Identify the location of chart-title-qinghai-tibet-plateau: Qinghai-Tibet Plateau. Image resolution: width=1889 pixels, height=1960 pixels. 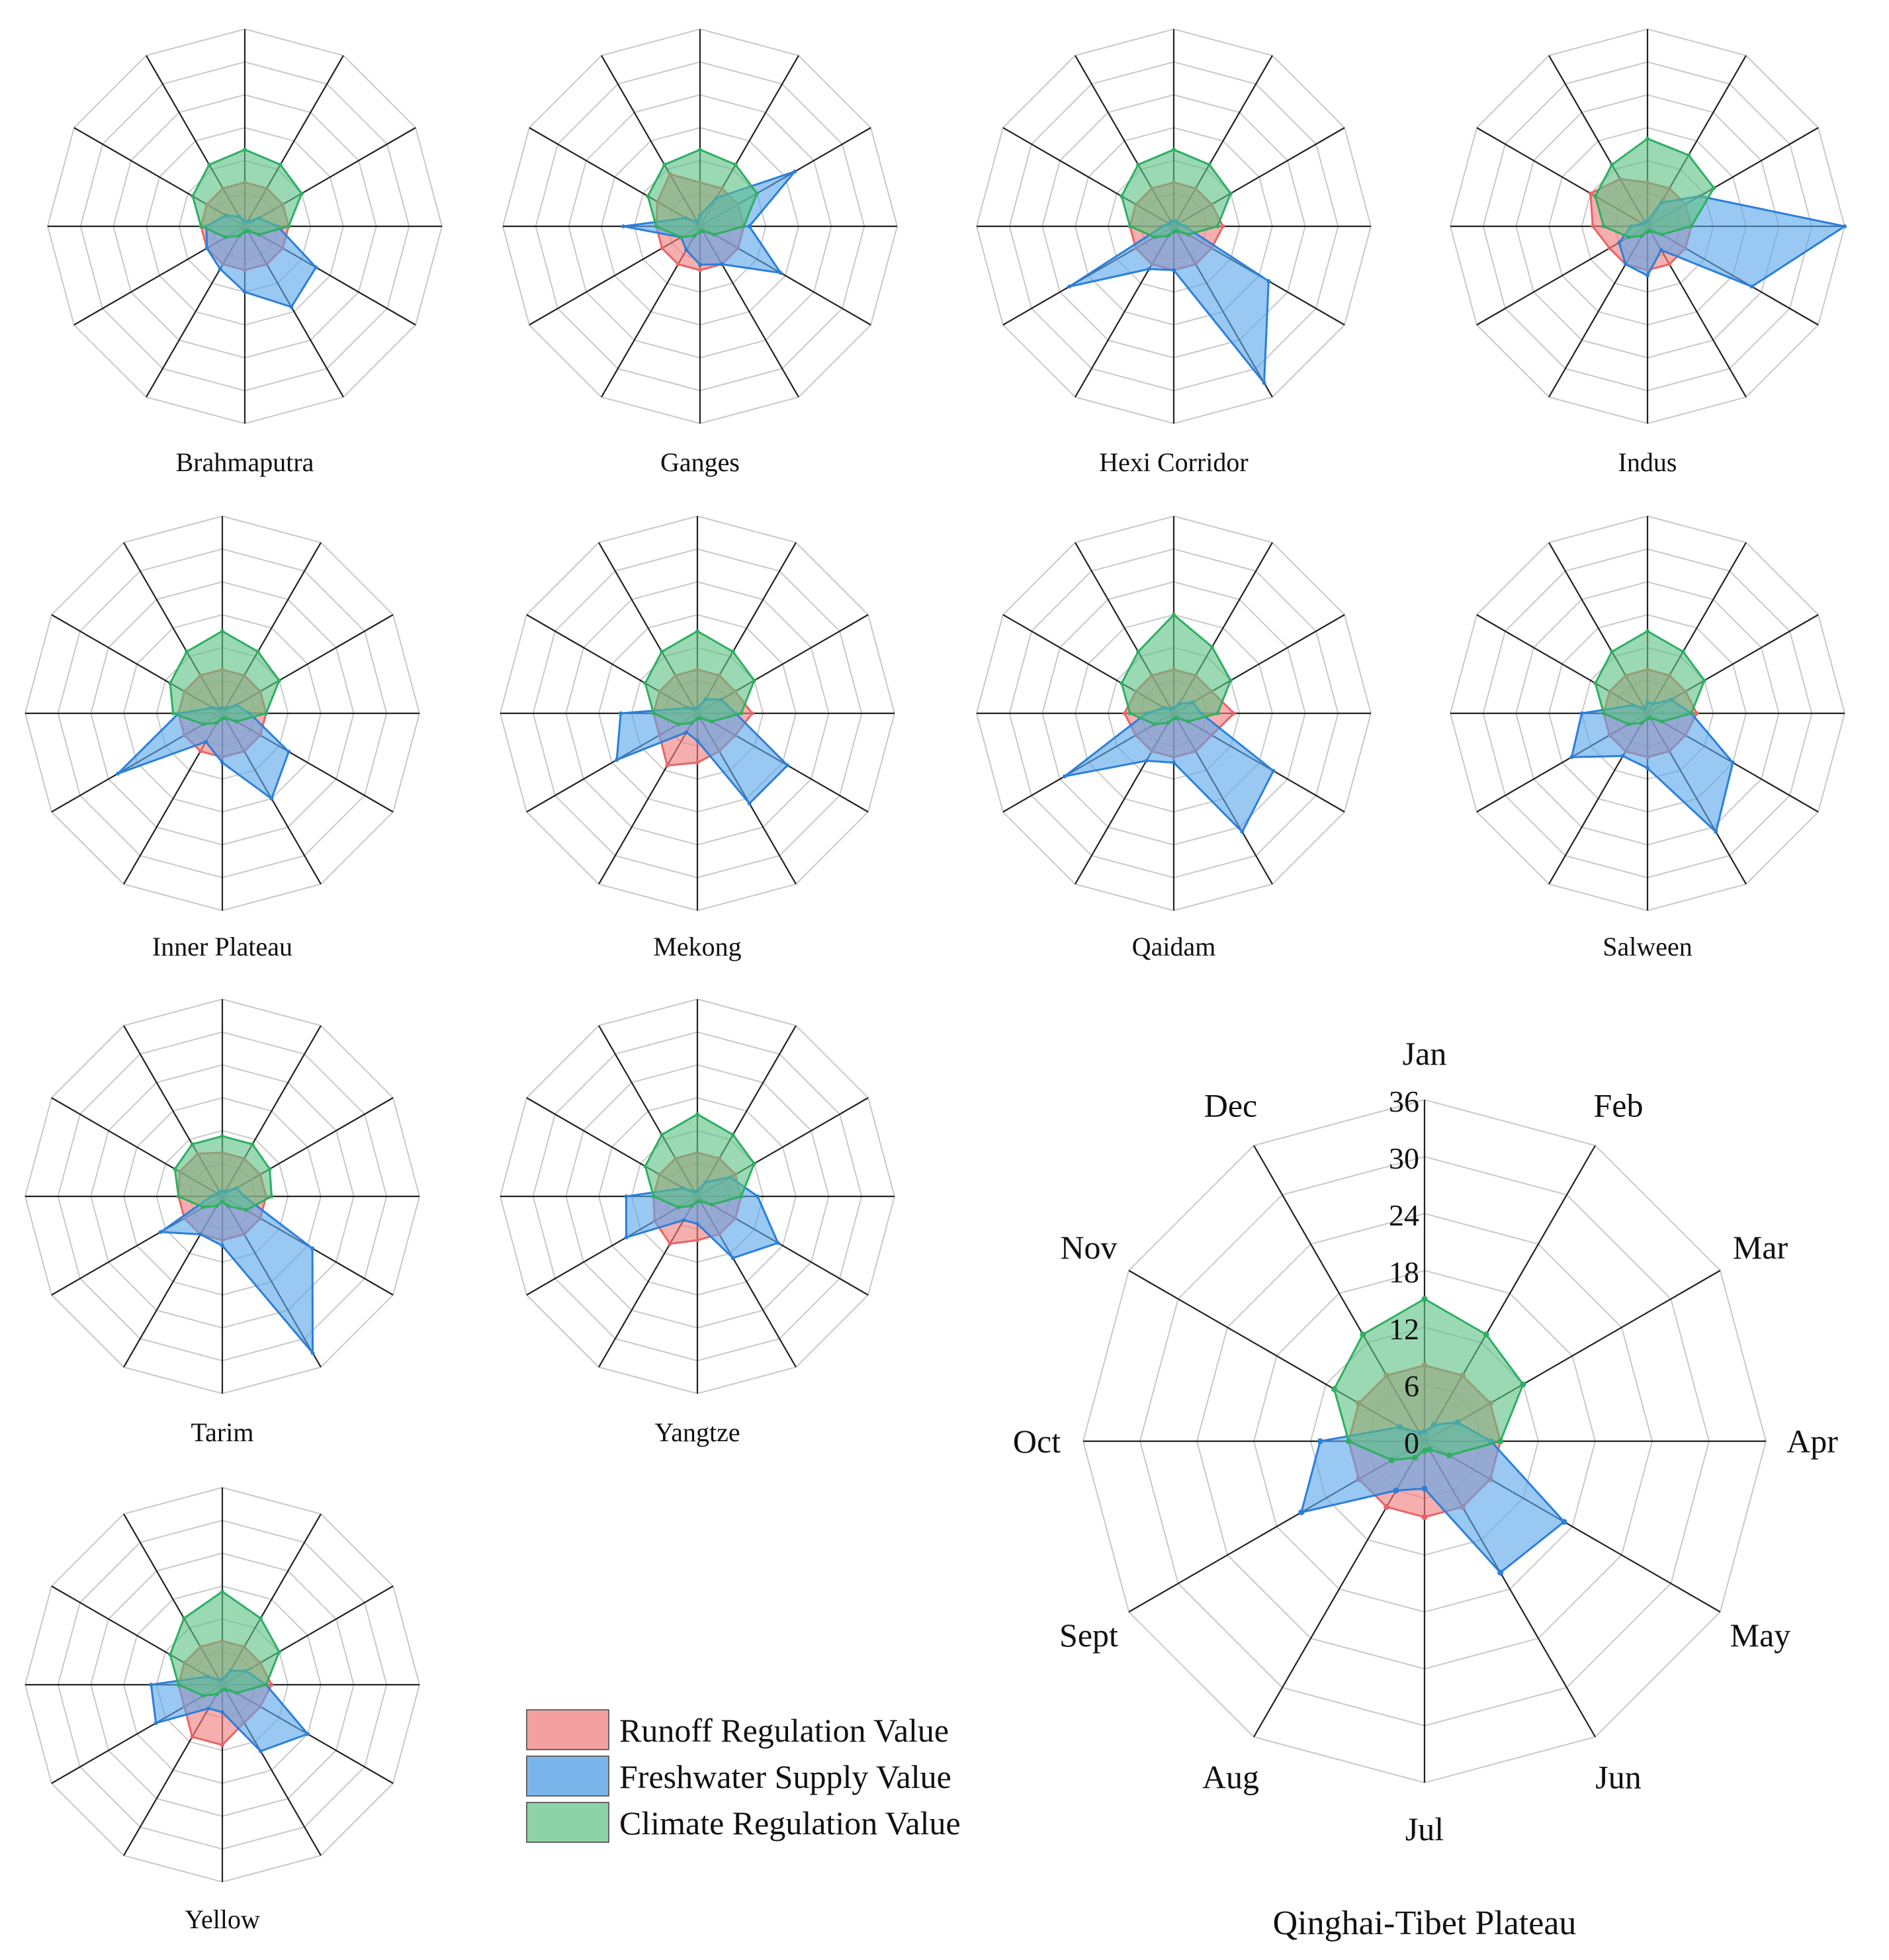
(1425, 1923).